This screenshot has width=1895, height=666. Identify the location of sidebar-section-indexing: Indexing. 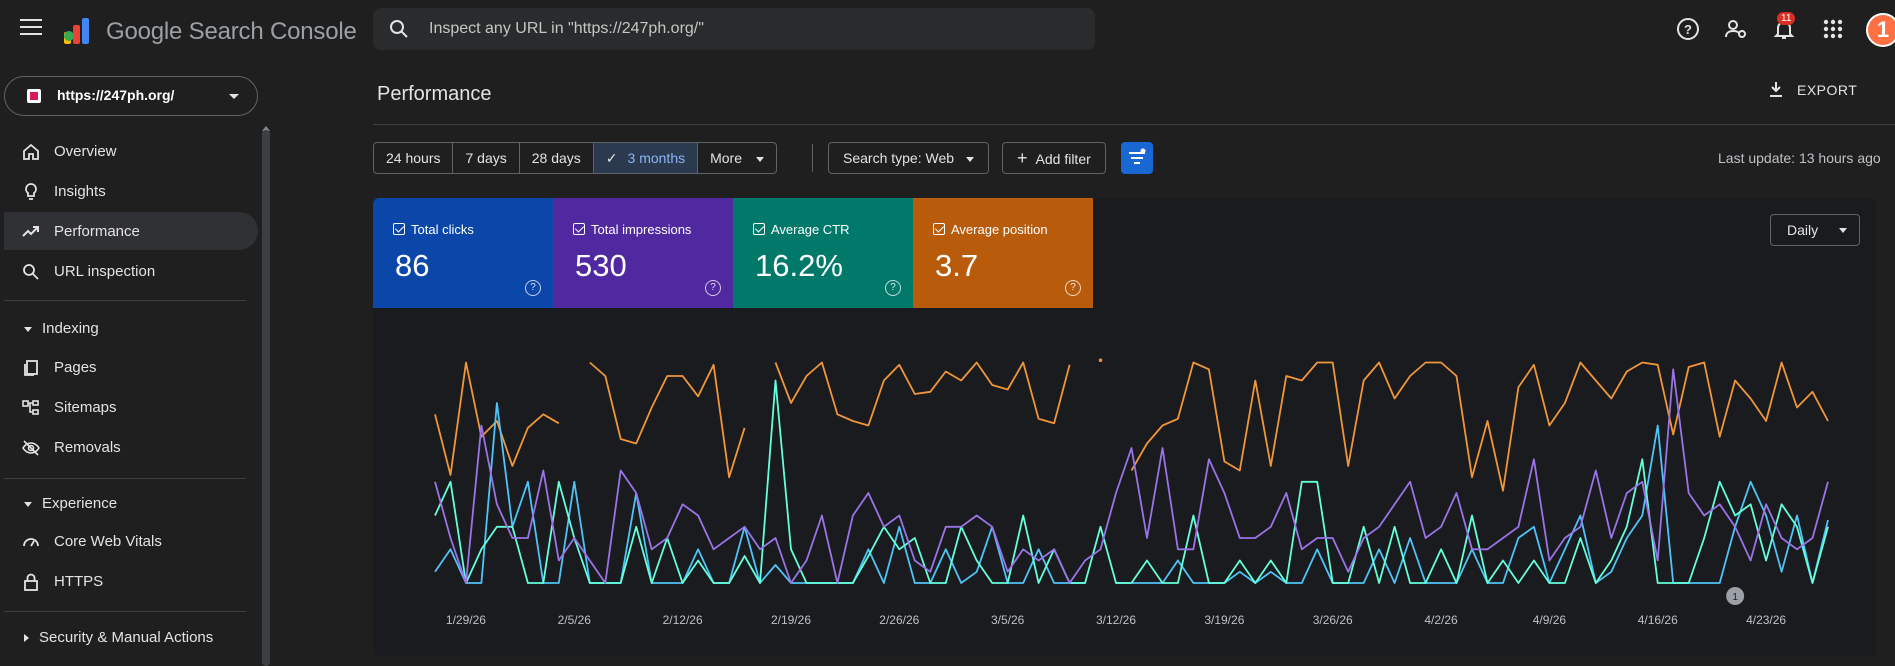
(61, 328).